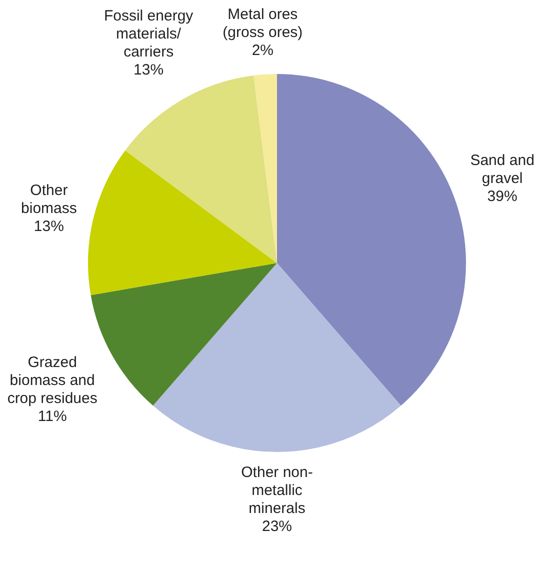 This screenshot has height=564, width=550. I want to click on data-label: 11%, so click(52, 416).